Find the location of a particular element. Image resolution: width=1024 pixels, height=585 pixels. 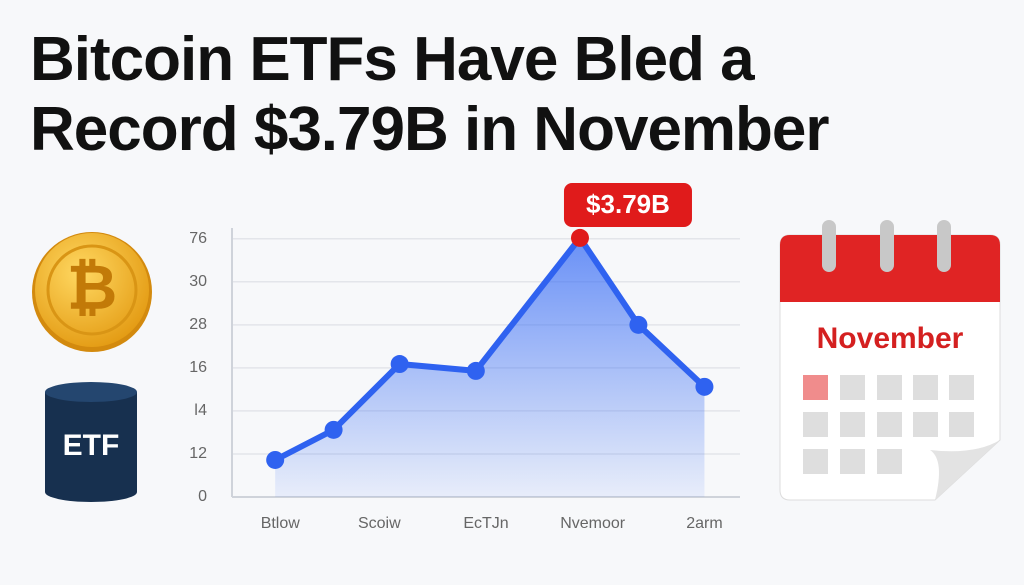

title-line: Record $3.79B in November is located at coordinates (429, 129).